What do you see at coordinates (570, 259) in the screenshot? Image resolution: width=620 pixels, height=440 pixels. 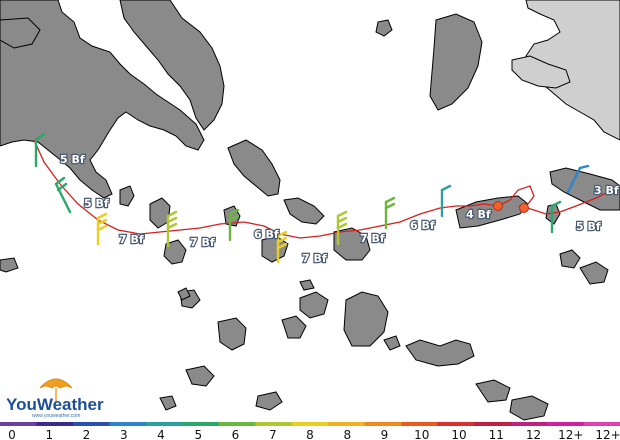 I see `island-leros` at bounding box center [570, 259].